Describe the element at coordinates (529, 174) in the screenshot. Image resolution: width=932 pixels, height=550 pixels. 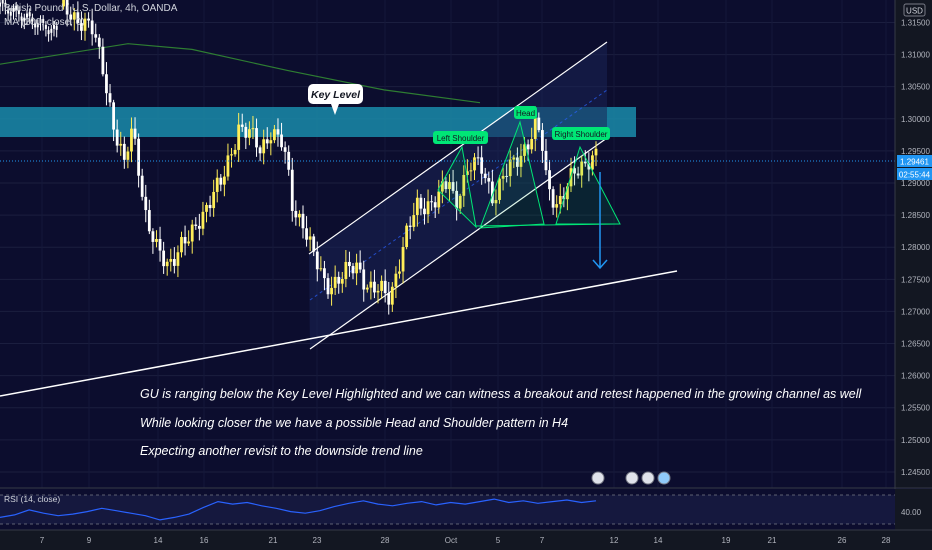
I see `head-and-shoulders-pattern` at that location.